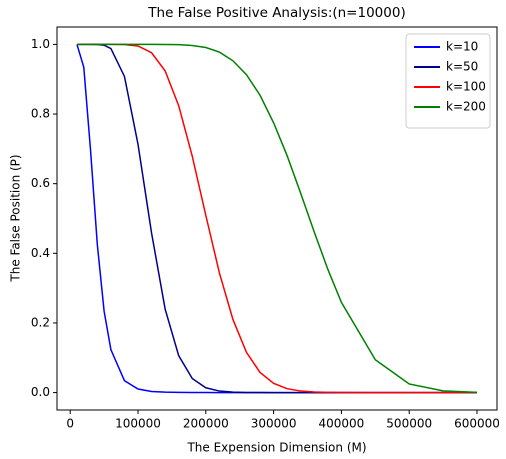  What do you see at coordinates (40, 114) in the screenshot?
I see `y-tick-label: 0.8` at bounding box center [40, 114].